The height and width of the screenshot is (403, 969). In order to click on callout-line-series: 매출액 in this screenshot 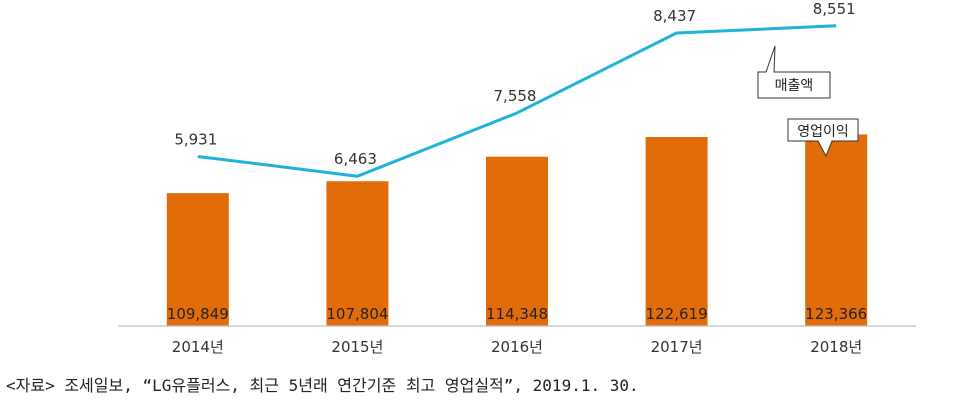, I will do `click(794, 72)`.